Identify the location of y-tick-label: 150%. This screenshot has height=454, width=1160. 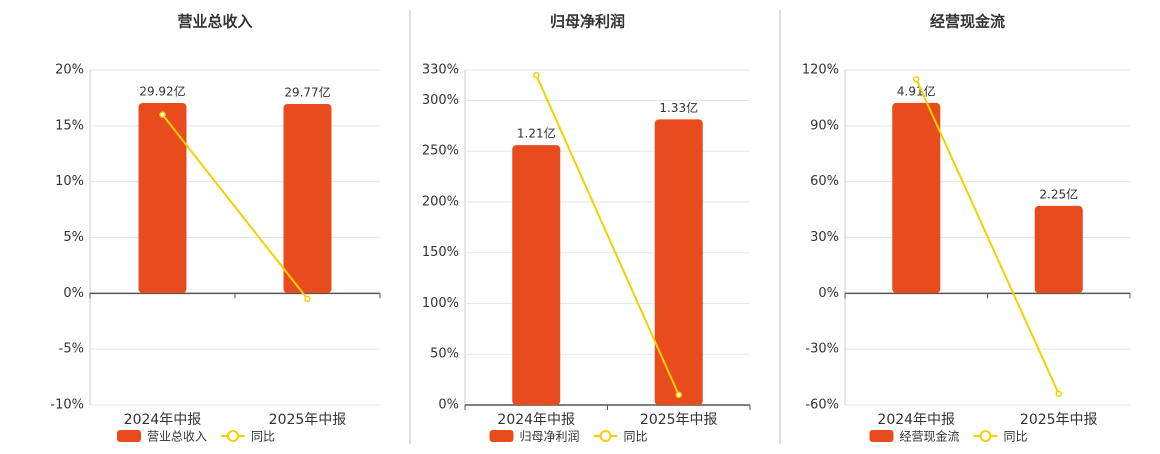
(440, 252).